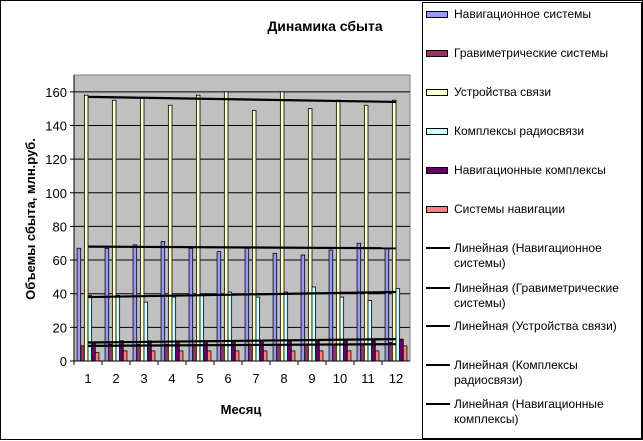 This screenshot has width=643, height=441. What do you see at coordinates (87, 378) in the screenshot?
I see `x-tick-label: 1` at bounding box center [87, 378].